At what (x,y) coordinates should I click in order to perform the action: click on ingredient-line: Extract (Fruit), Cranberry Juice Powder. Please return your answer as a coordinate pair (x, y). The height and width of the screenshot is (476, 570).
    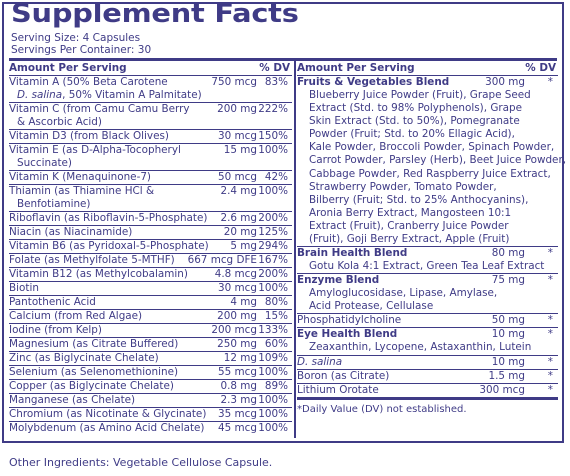
    Looking at the image, I should click on (409, 225).